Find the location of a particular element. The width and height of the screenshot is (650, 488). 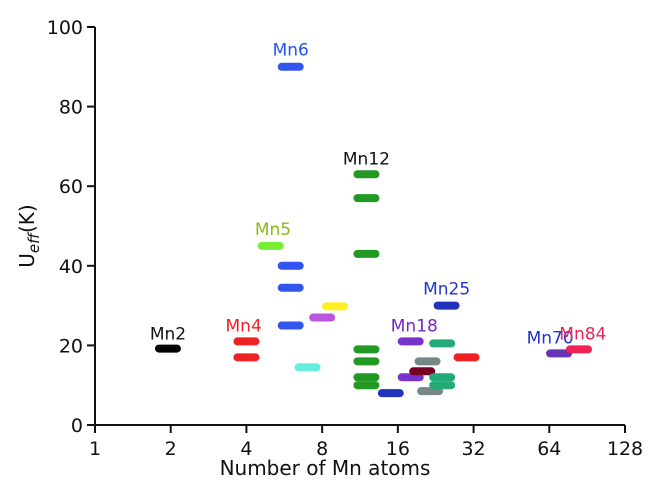

cluster-label: Mn18 is located at coordinates (414, 326).